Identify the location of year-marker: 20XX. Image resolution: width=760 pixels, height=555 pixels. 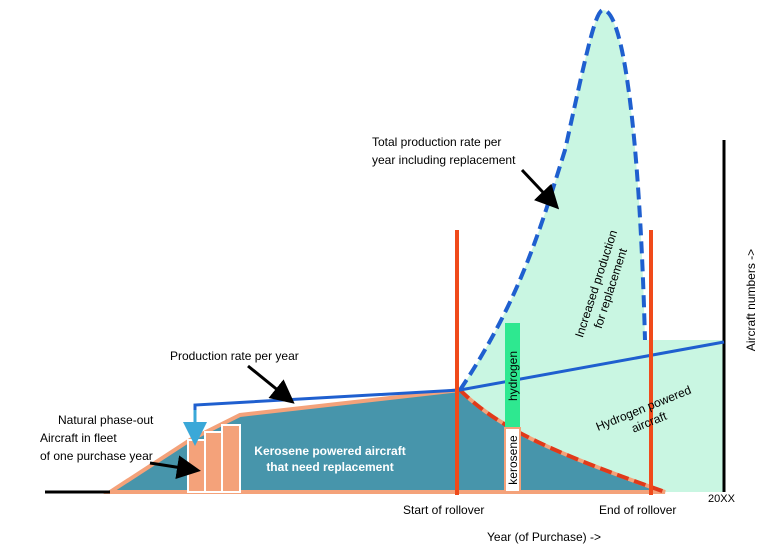
(722, 499).